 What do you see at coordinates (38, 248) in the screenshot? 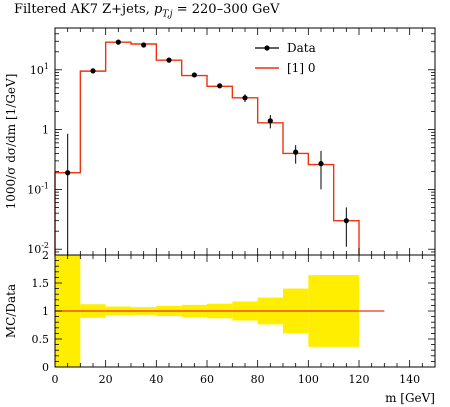
I see `y-tick-label: 10⁻²` at bounding box center [38, 248].